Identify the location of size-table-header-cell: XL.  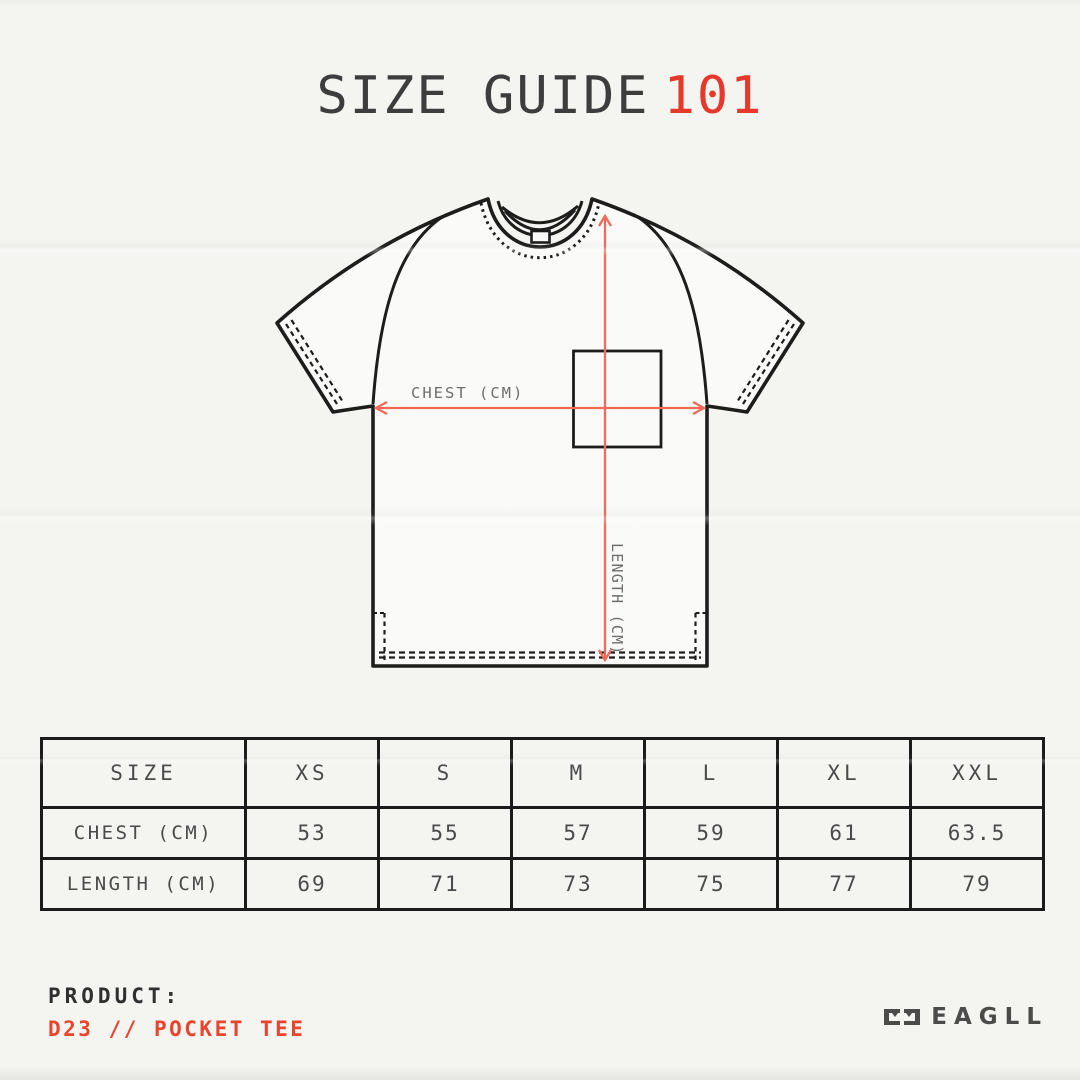
(844, 773).